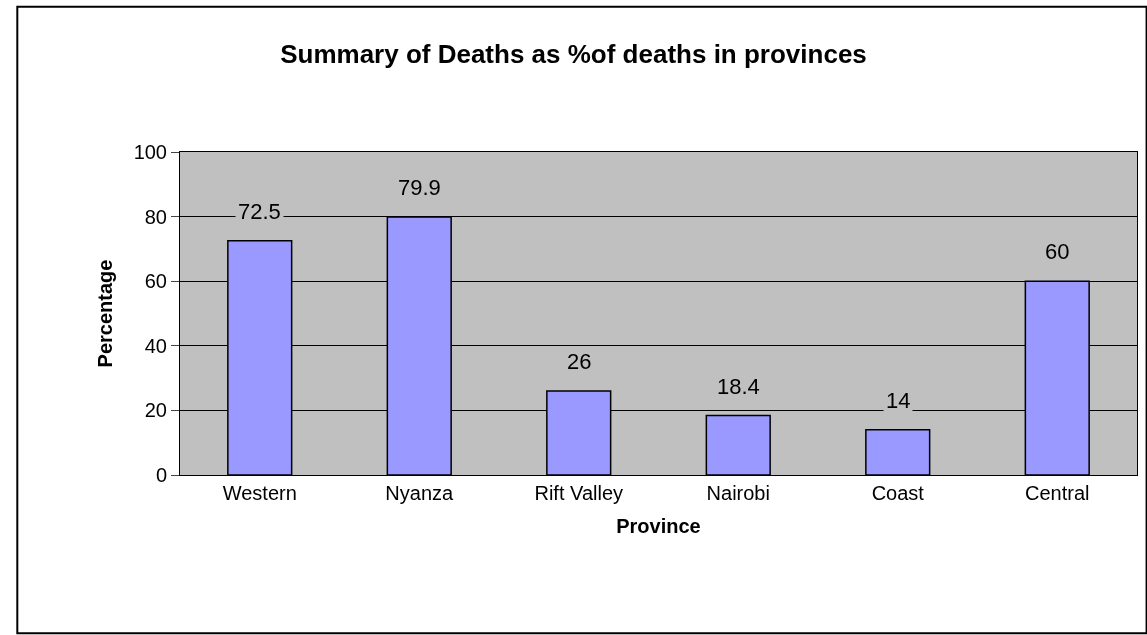 The image size is (1147, 635). I want to click on y-tick-label: 40, so click(155, 345).